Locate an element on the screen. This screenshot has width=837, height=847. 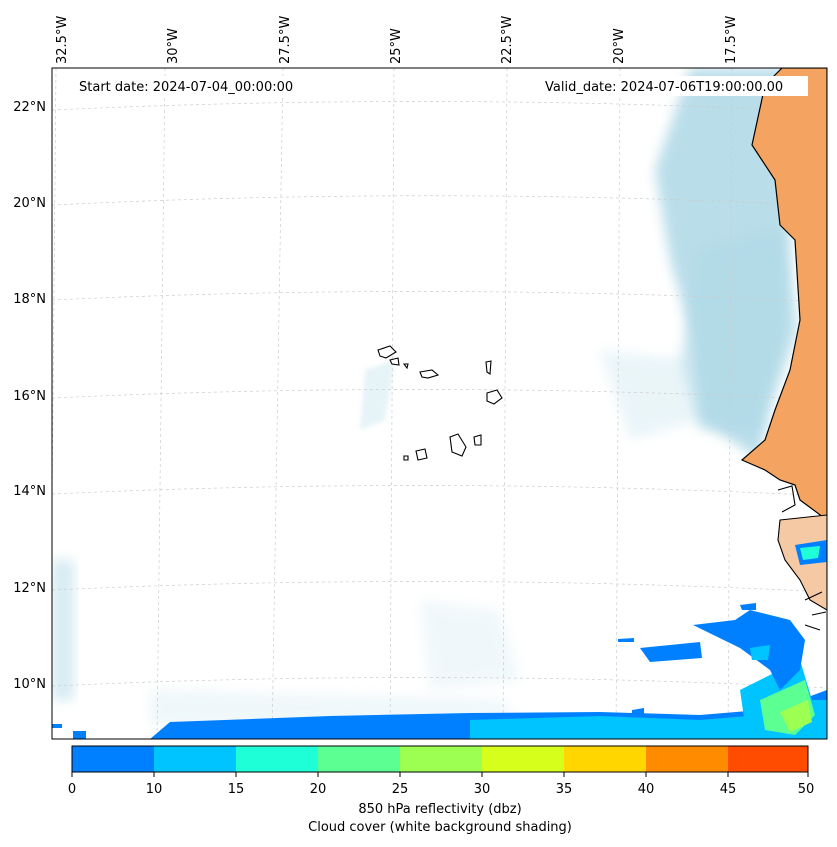
africa-land is located at coordinates (783, 294).